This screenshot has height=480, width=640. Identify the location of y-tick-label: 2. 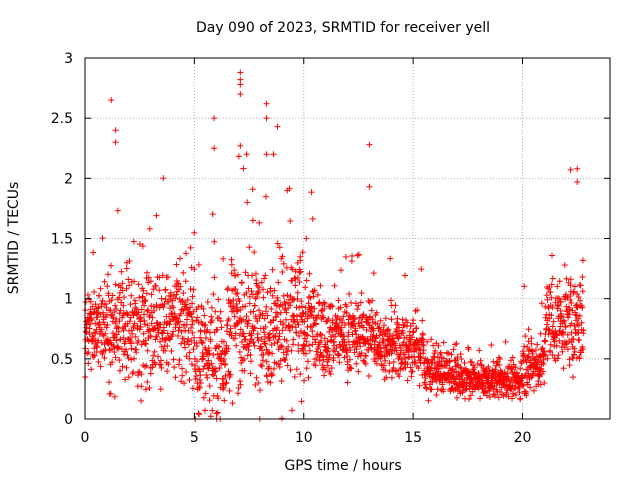
(68, 179).